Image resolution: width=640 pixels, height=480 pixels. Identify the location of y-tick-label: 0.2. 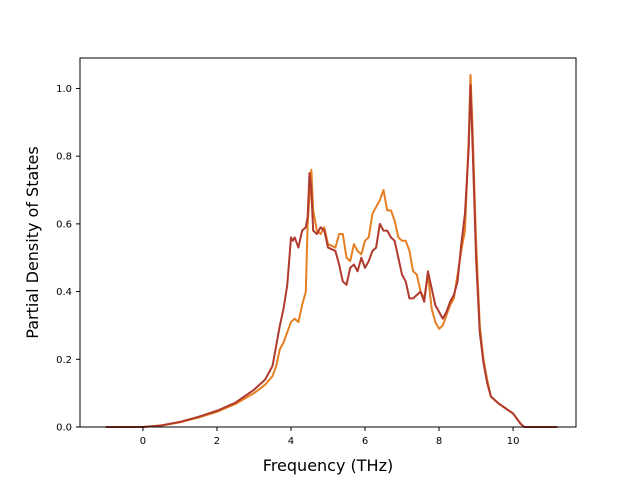
(64, 360).